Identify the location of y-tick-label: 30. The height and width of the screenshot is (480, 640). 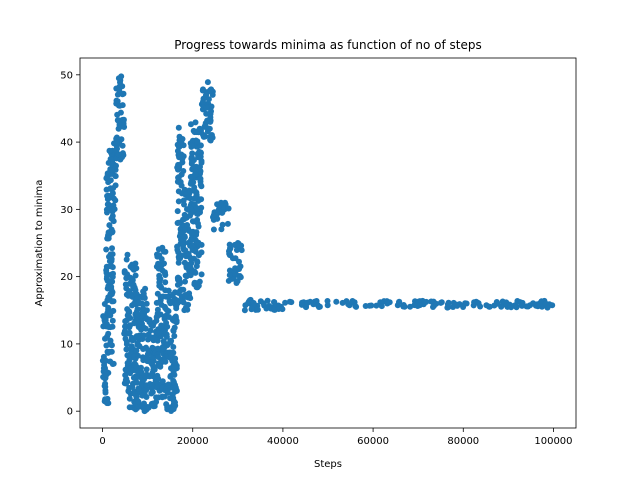
(66, 210).